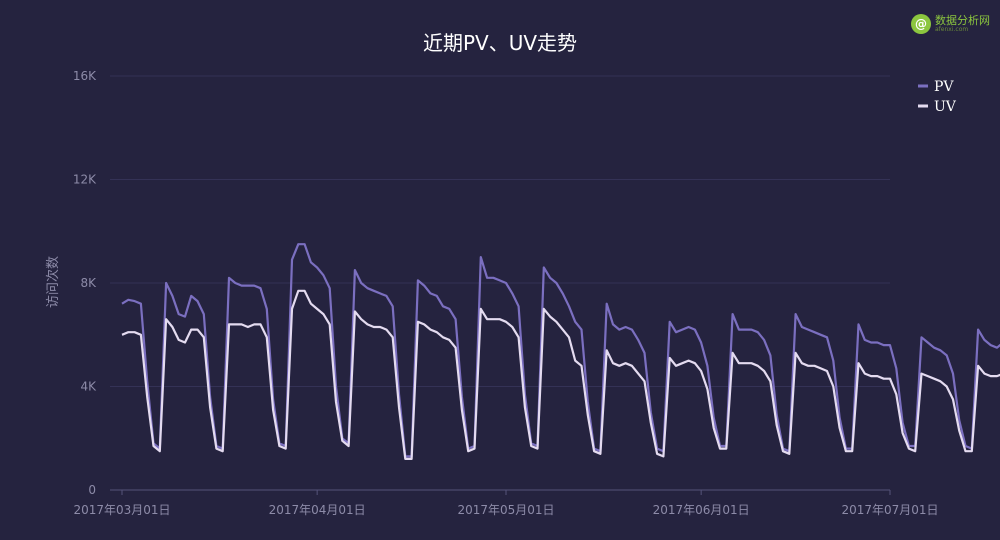 This screenshot has width=1000, height=540. I want to click on watermark: @ 数据分析网 afenxi.com, so click(950, 24).